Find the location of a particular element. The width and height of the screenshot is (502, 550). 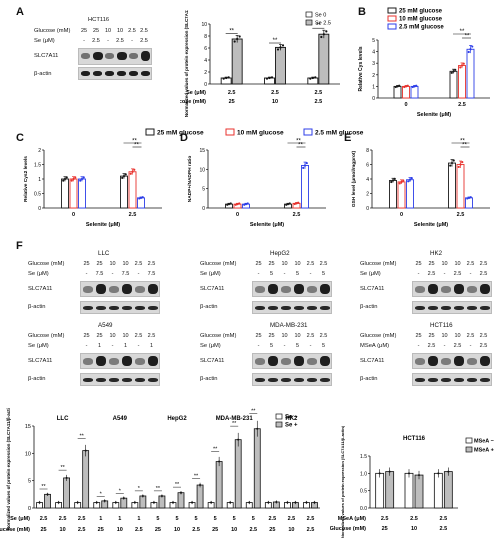

y-tick-label: 2 is located at coordinates (373, 76).